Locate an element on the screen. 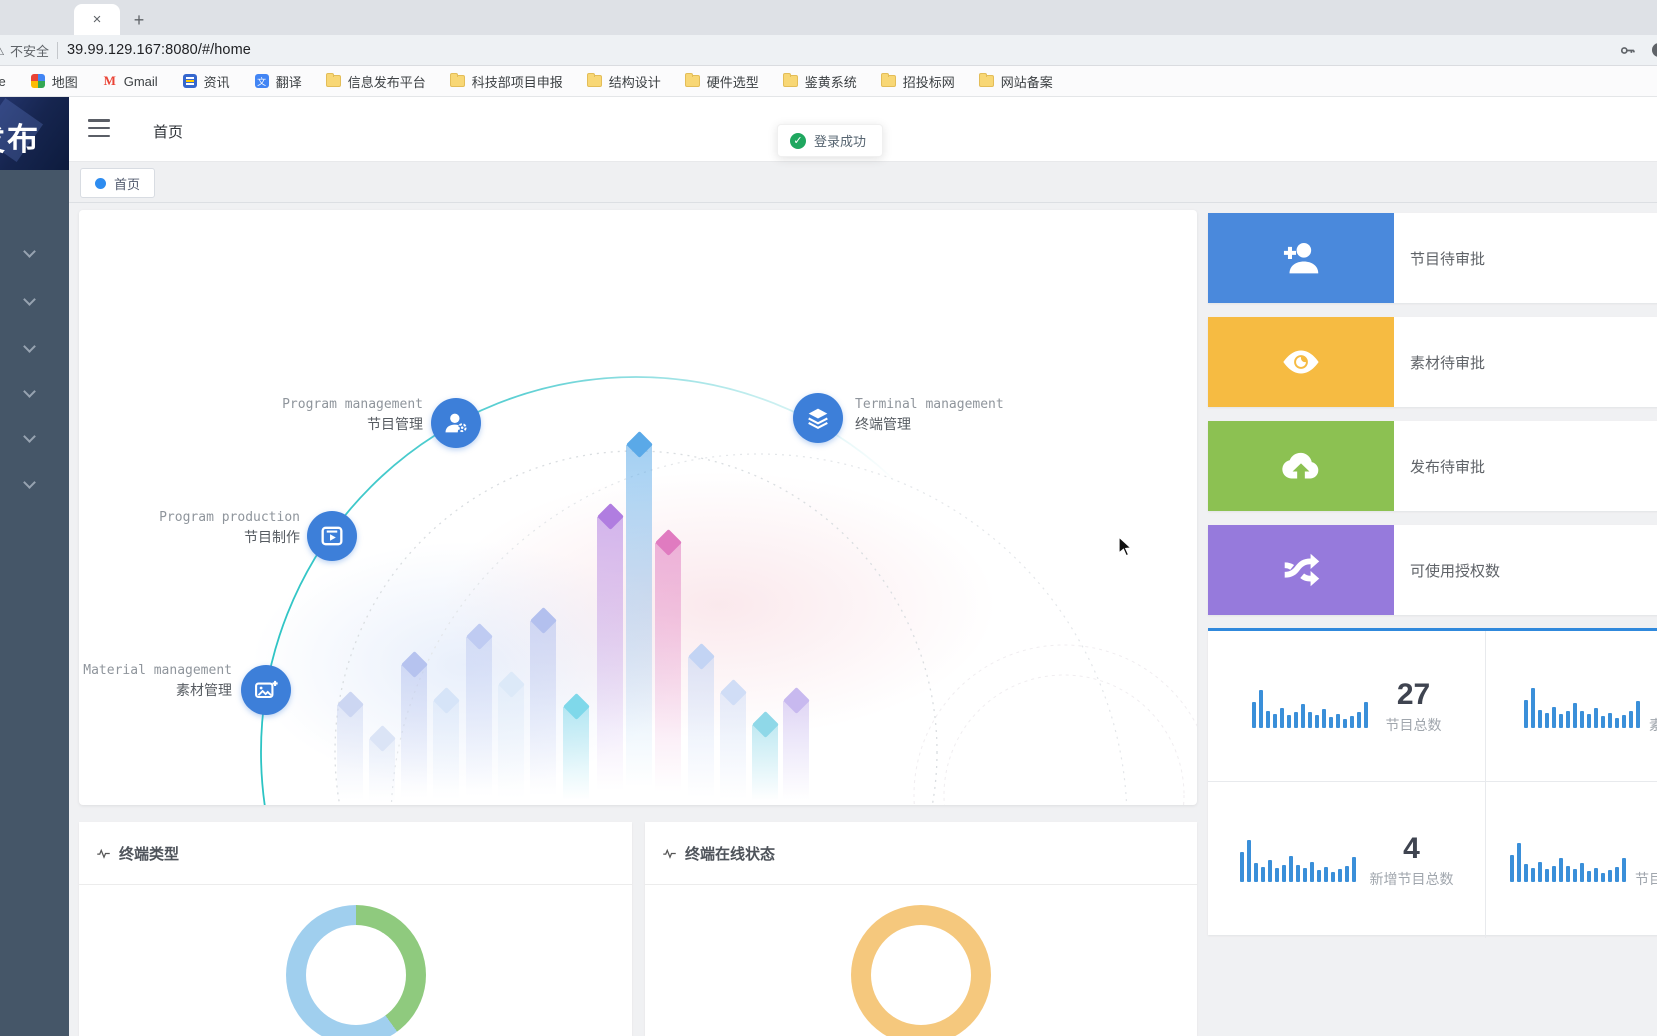  layers-icon is located at coordinates (818, 418).